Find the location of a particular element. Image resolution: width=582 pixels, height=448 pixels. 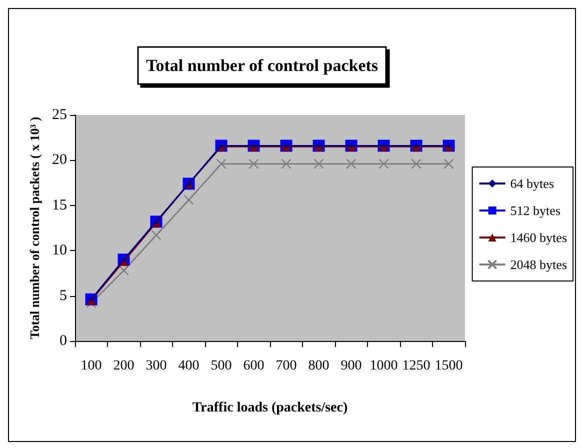

legend-label: 1460 bytes is located at coordinates (539, 237).